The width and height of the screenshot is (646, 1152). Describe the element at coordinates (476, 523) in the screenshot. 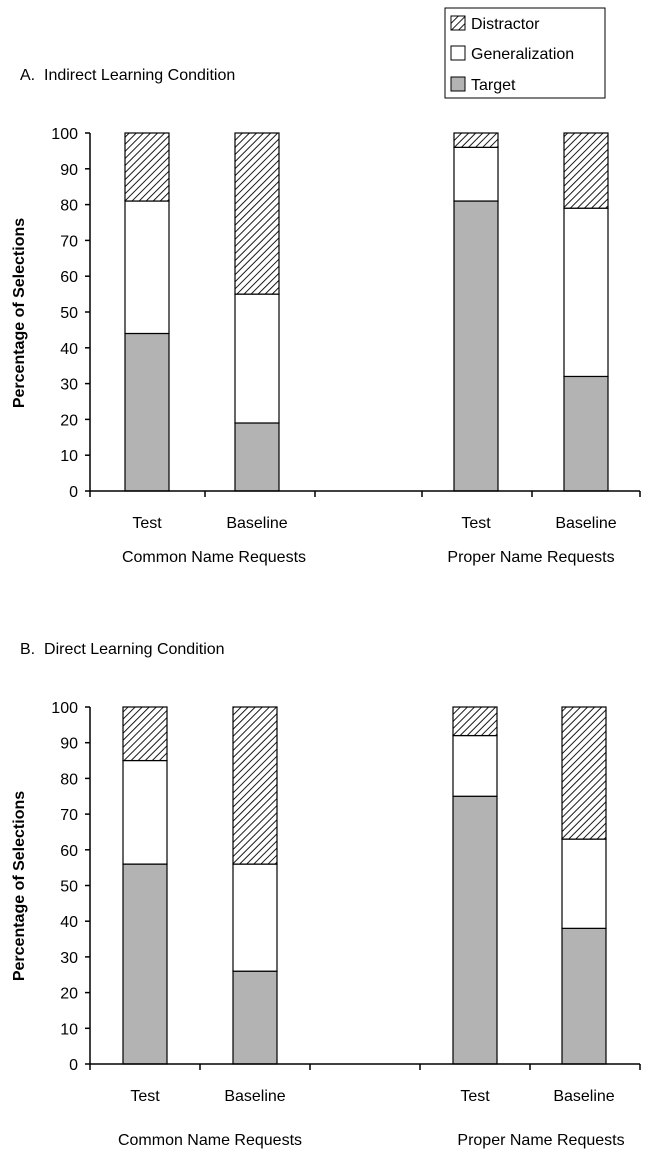

I see `panel-a-cat-label-4: Test` at that location.